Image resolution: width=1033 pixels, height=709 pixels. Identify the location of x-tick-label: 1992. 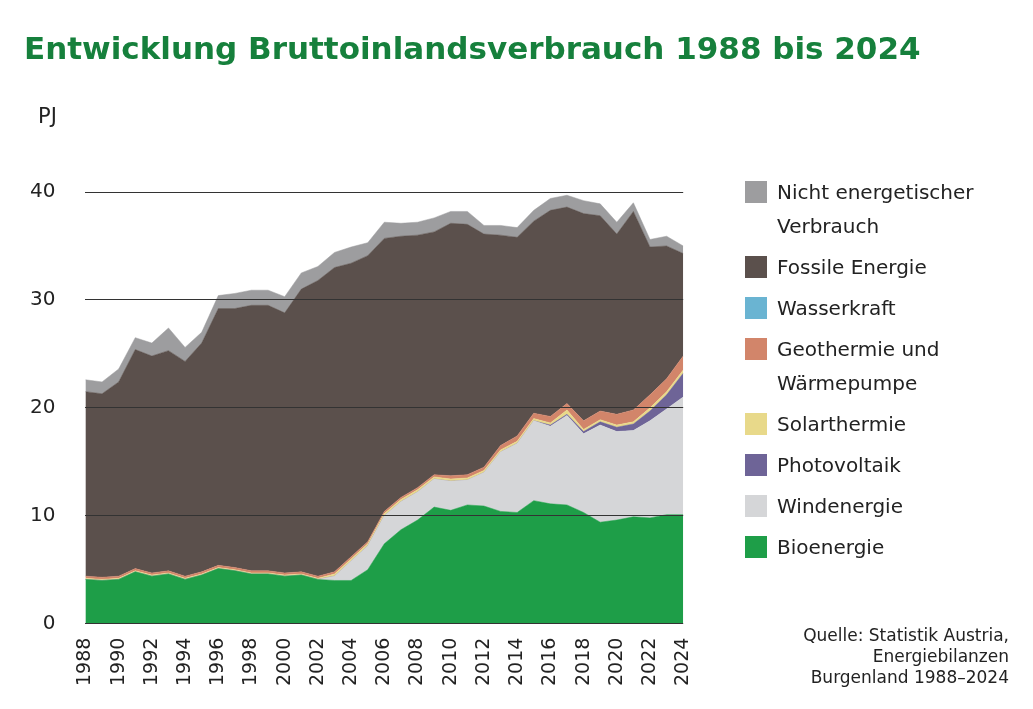
(149, 662).